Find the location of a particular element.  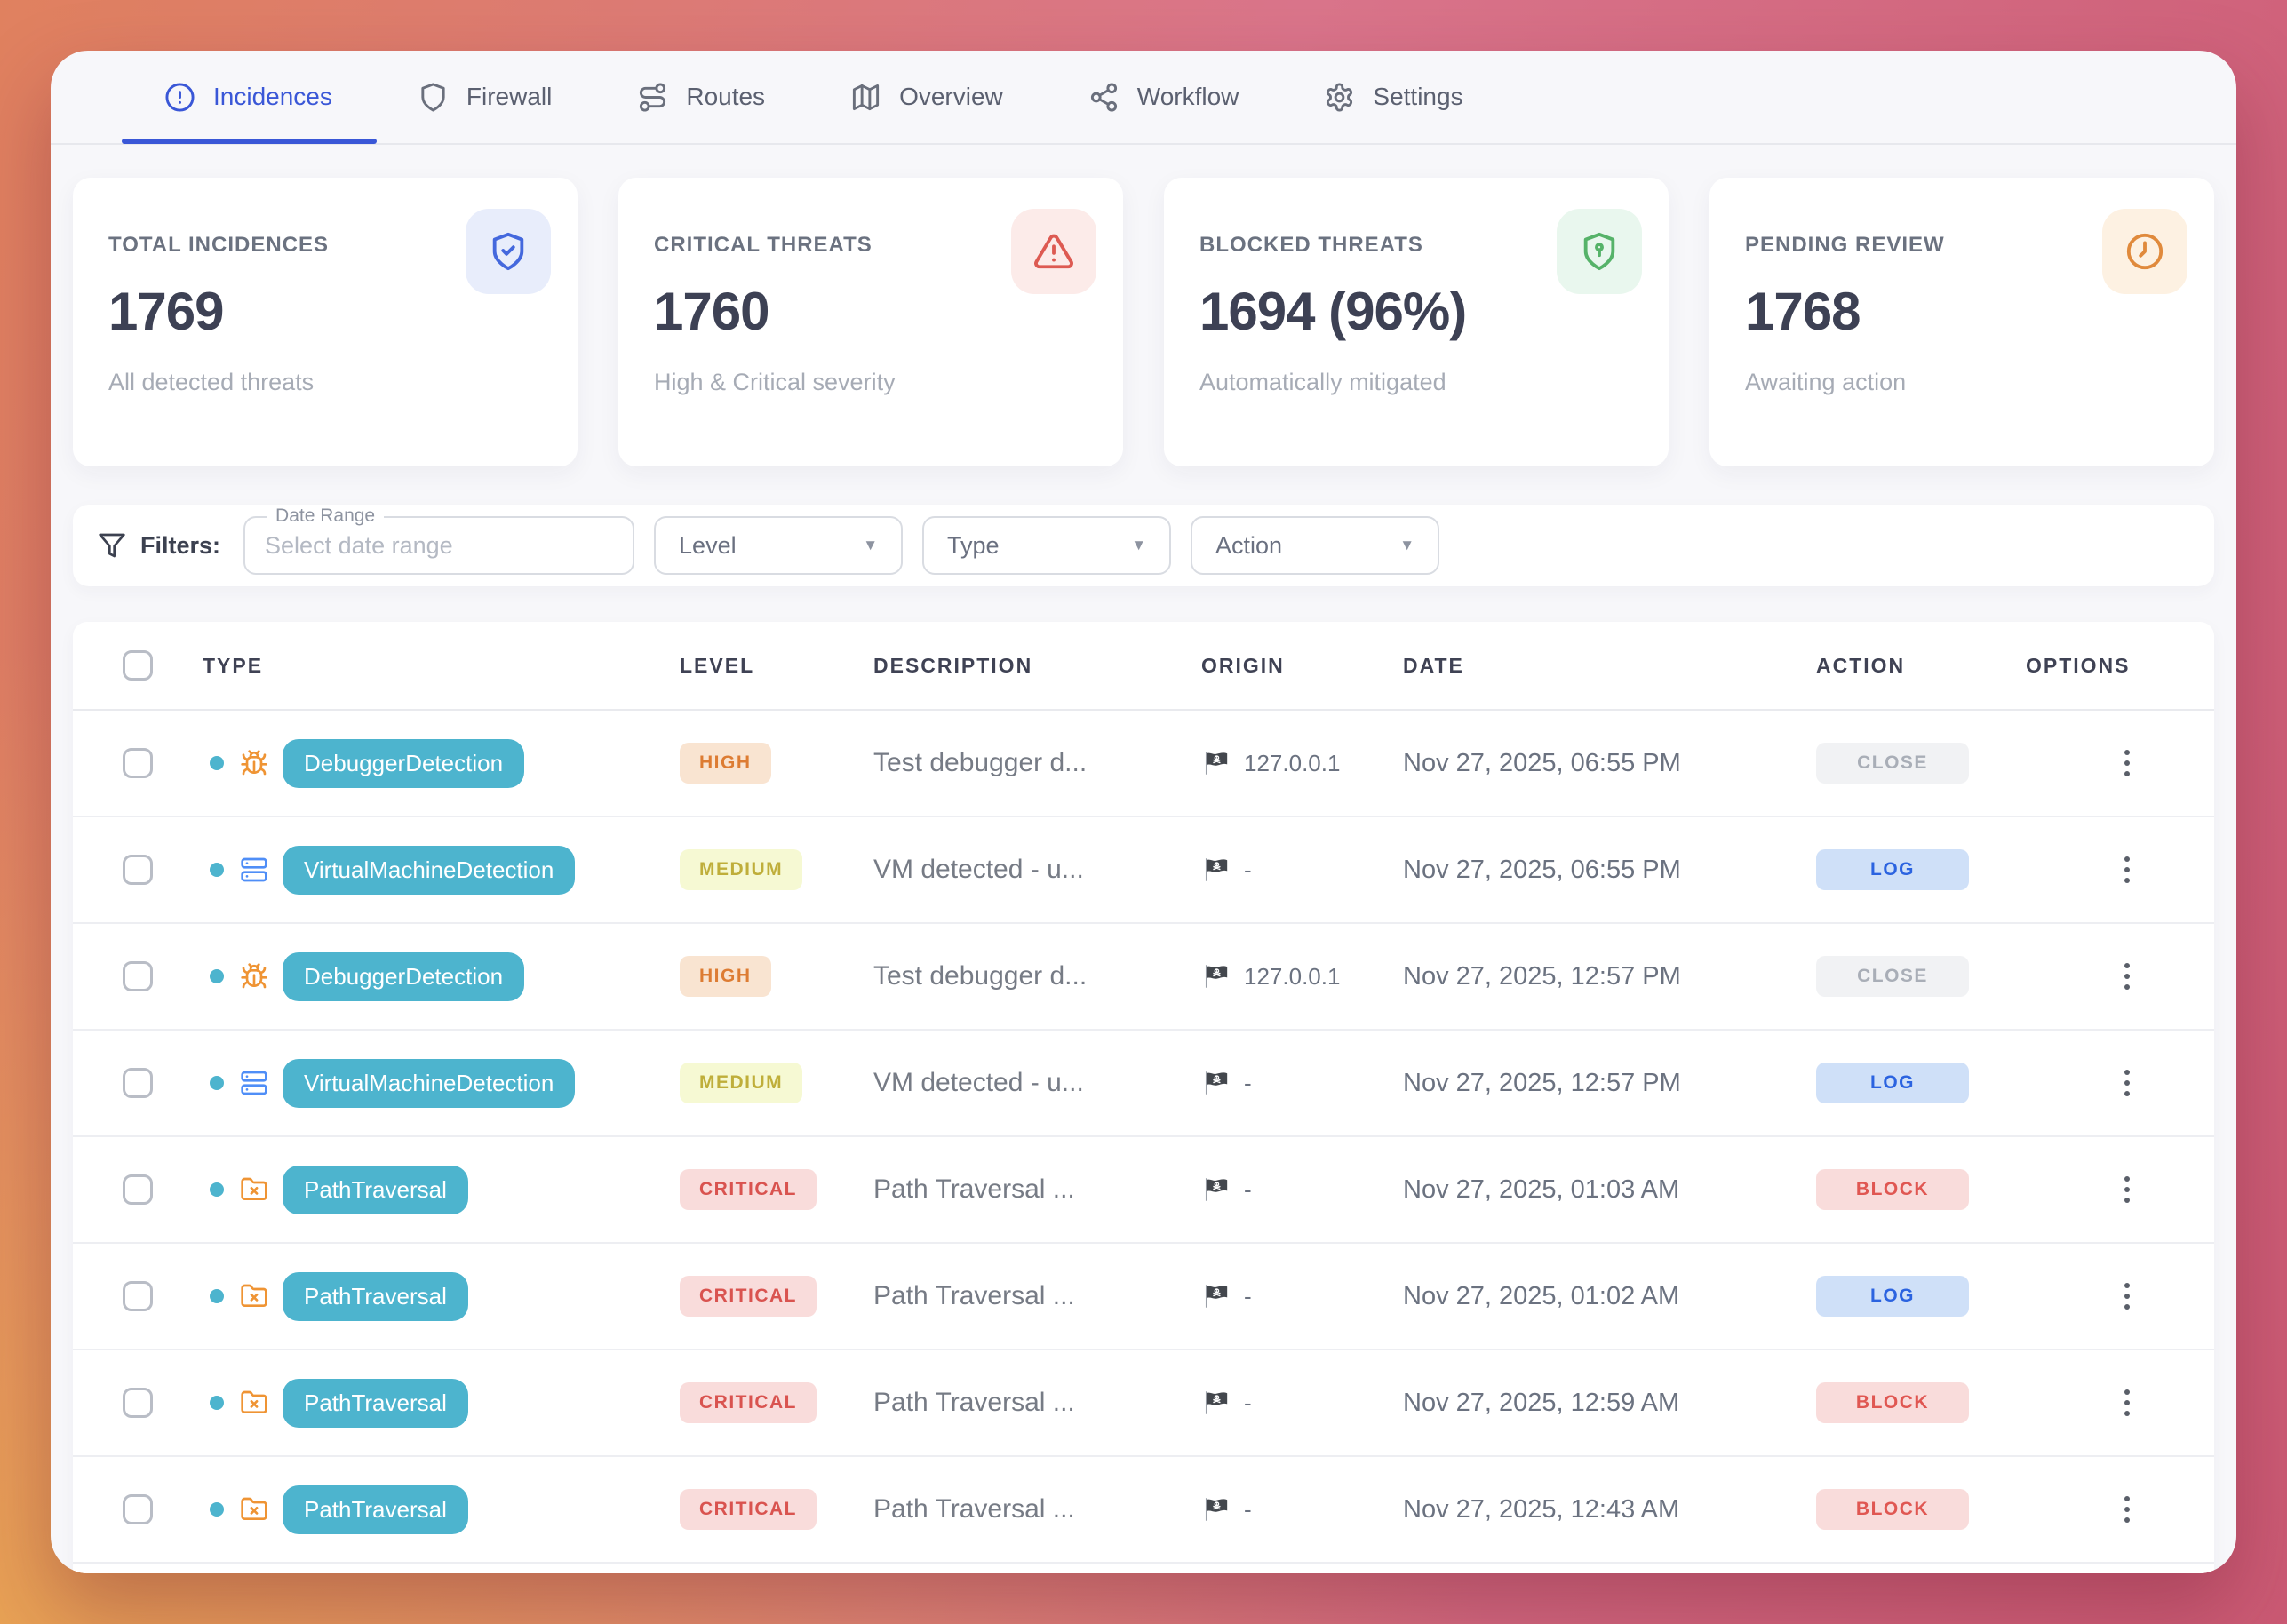

date-text: Nov 27, 2025, 01:02 AM is located at coordinates (1541, 1295).